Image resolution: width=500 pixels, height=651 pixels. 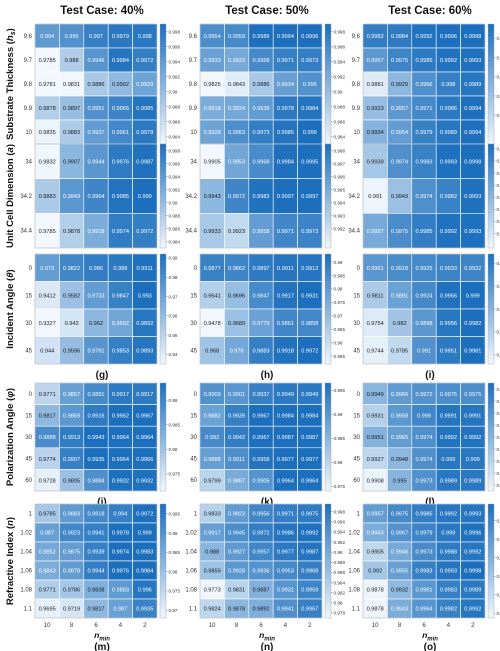 I want to click on cell-value: 0.997, so click(x=96, y=37).